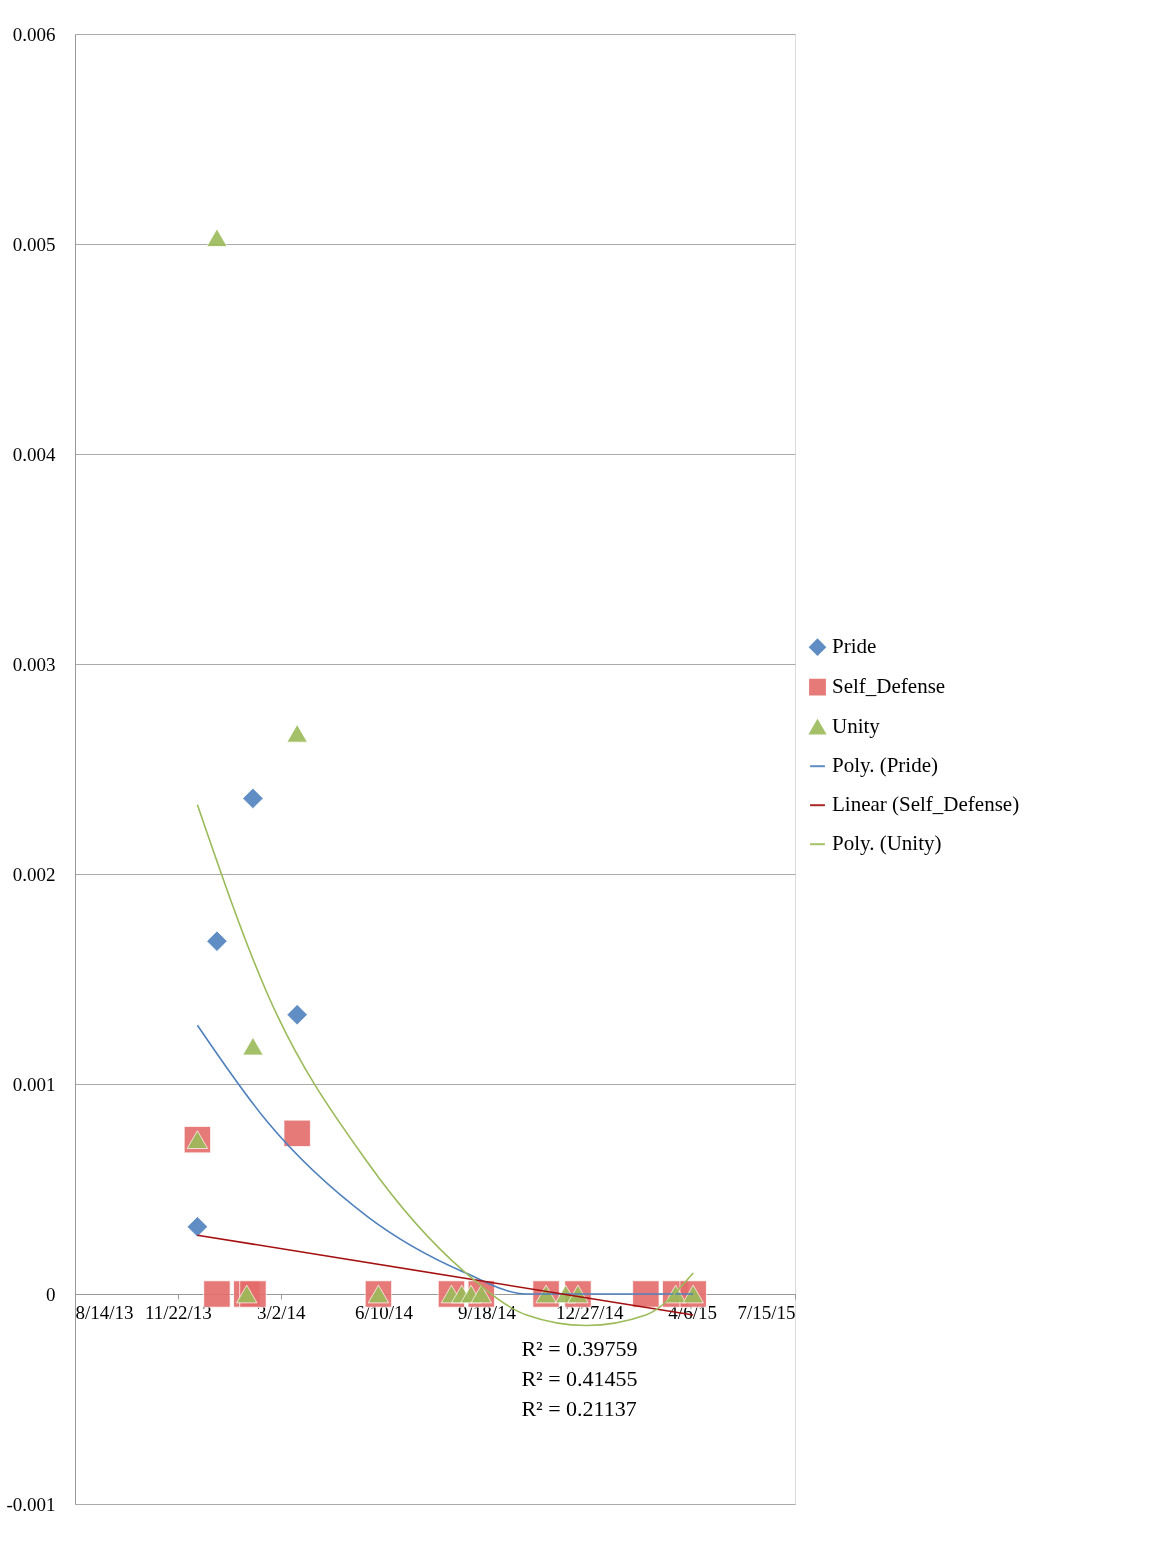 Image resolution: width=1156 pixels, height=1542 pixels. Describe the element at coordinates (579, 1348) in the screenshot. I see `annotation: R² = 0.39759` at that location.